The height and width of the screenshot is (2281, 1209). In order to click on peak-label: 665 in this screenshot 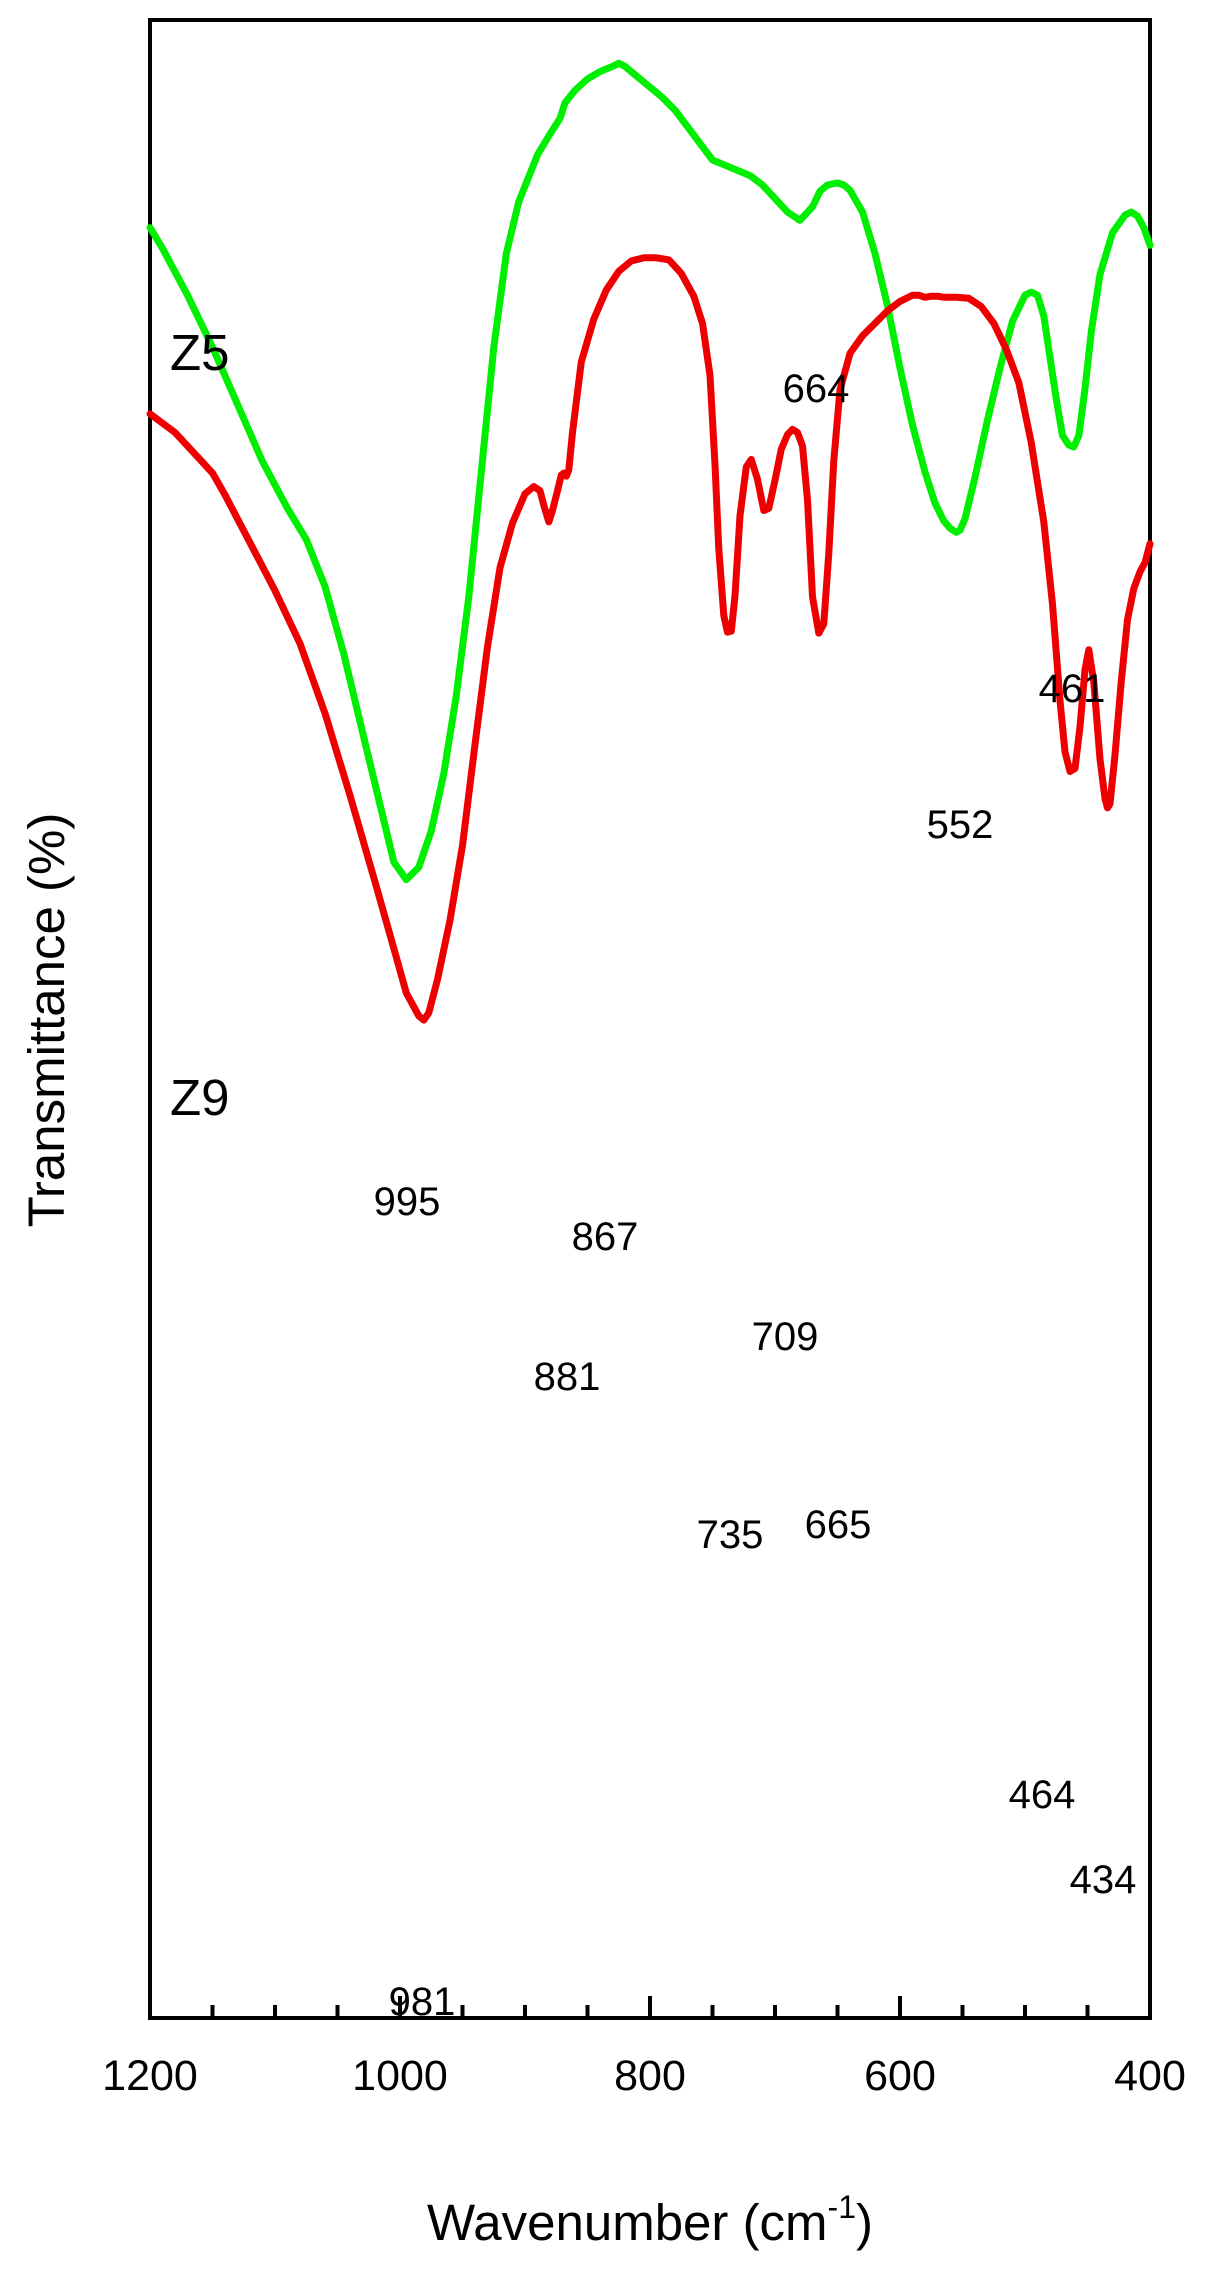, I will do `click(838, 1525)`.